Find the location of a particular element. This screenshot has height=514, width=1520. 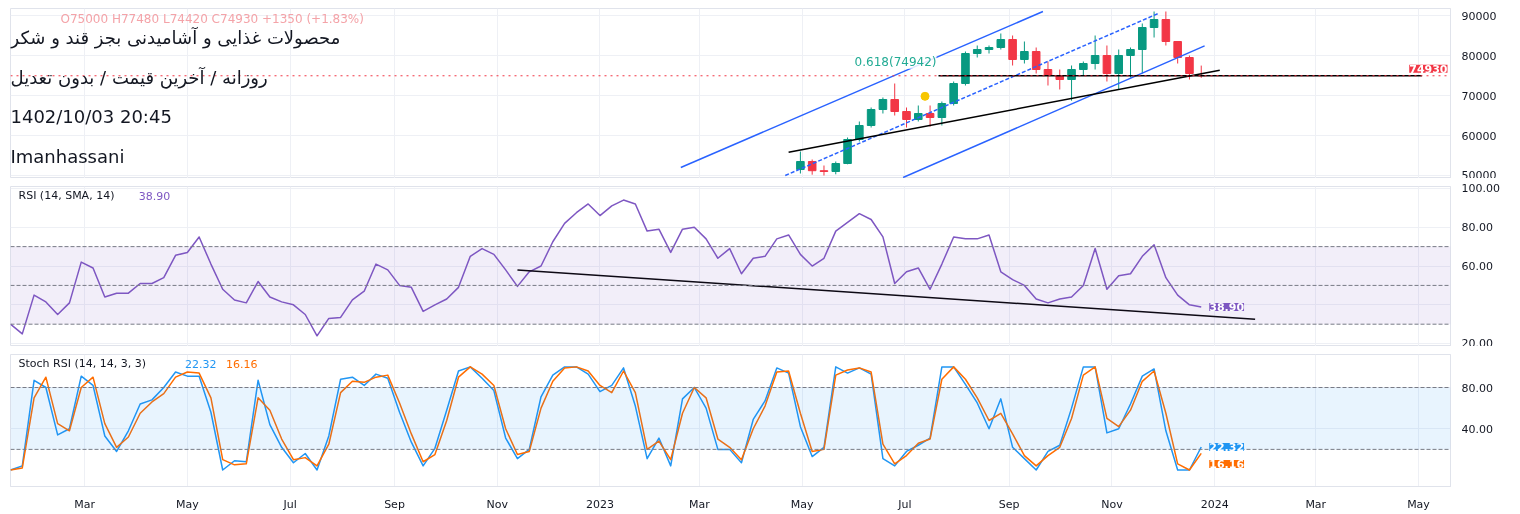

annotation: 22.32 is located at coordinates (200, 364).